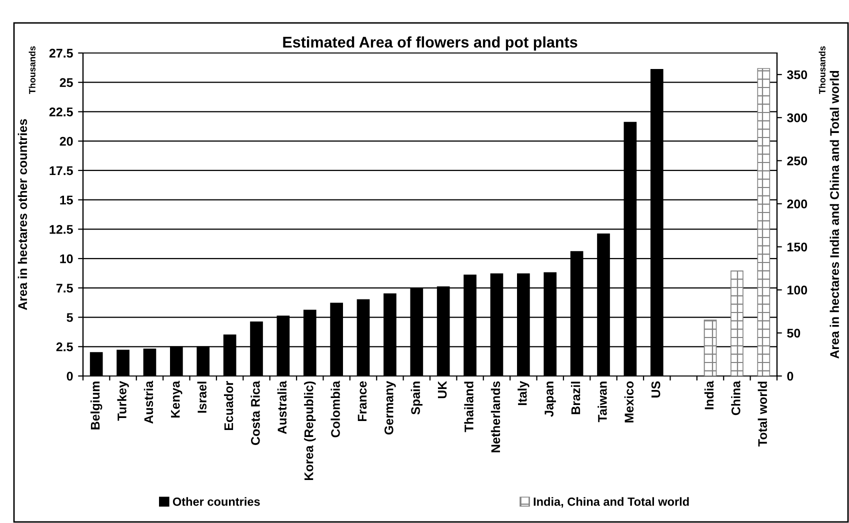 This screenshot has height=523, width=849. Describe the element at coordinates (629, 401) in the screenshot. I see `x-tick-label: Mexico` at that location.